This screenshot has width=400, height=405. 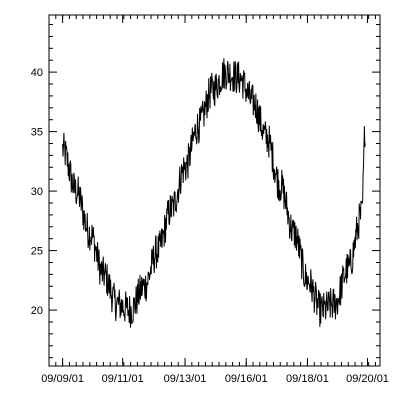 I want to click on x-tick-label: 09/11/01, so click(x=123, y=379).